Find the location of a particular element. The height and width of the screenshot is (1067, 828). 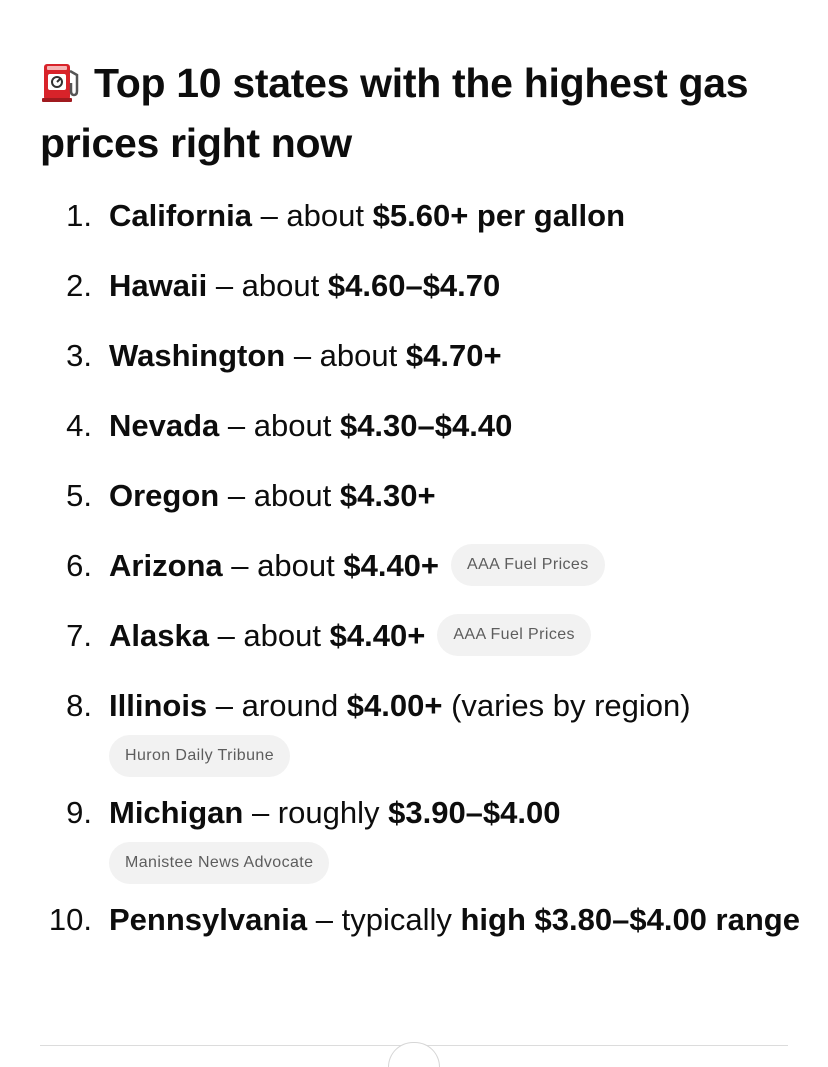

list-number: 5. is located at coordinates (79, 495).